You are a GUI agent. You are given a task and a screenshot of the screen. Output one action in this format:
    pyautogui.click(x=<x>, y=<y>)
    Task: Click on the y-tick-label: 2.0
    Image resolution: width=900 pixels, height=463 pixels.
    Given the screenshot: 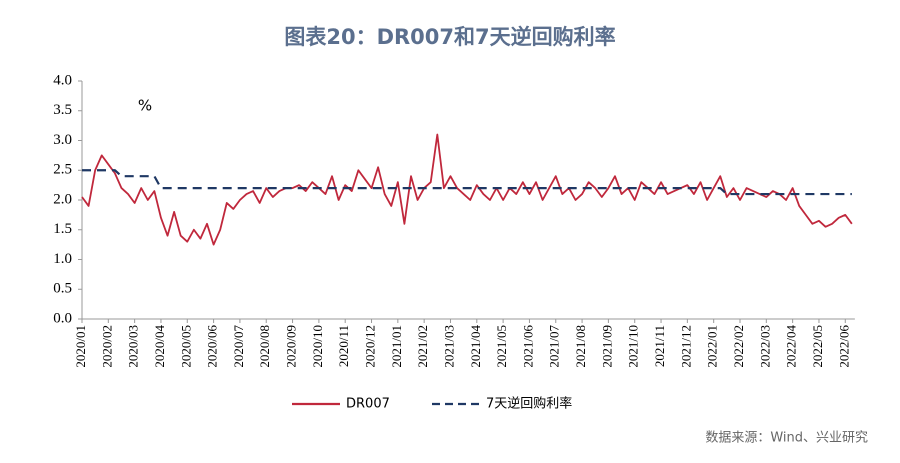 What is the action you would take?
    pyautogui.click(x=62, y=199)
    